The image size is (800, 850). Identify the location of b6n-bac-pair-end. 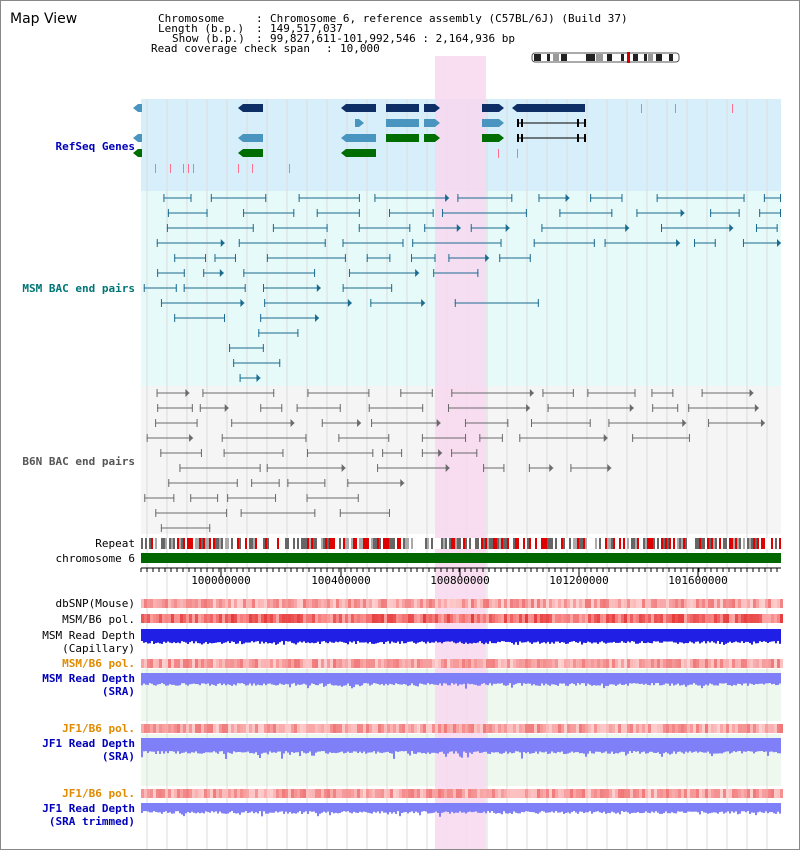
(369, 408).